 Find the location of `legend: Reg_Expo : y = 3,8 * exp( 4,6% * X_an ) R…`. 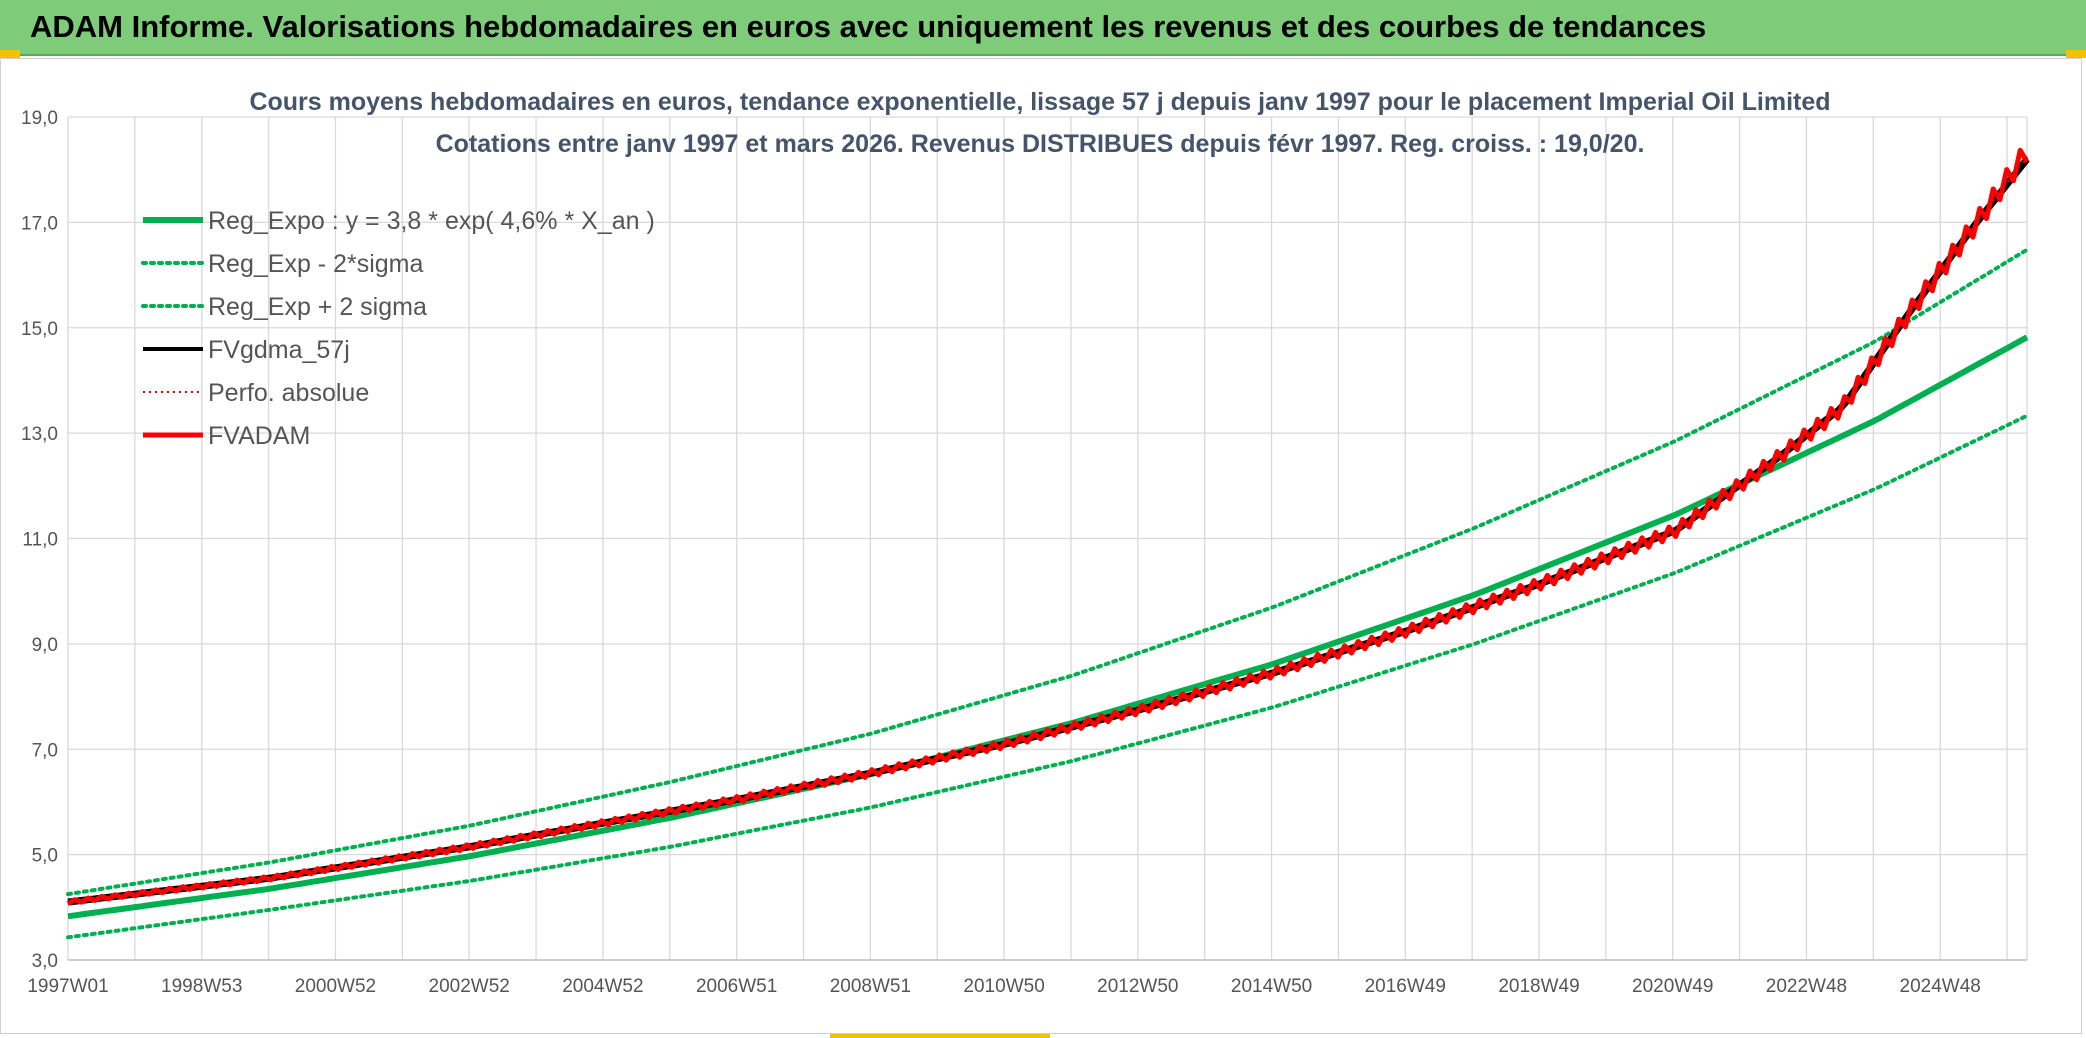

legend: Reg_Expo : y = 3,8 * exp( 4,6% * X_an ) R… is located at coordinates (398, 328).